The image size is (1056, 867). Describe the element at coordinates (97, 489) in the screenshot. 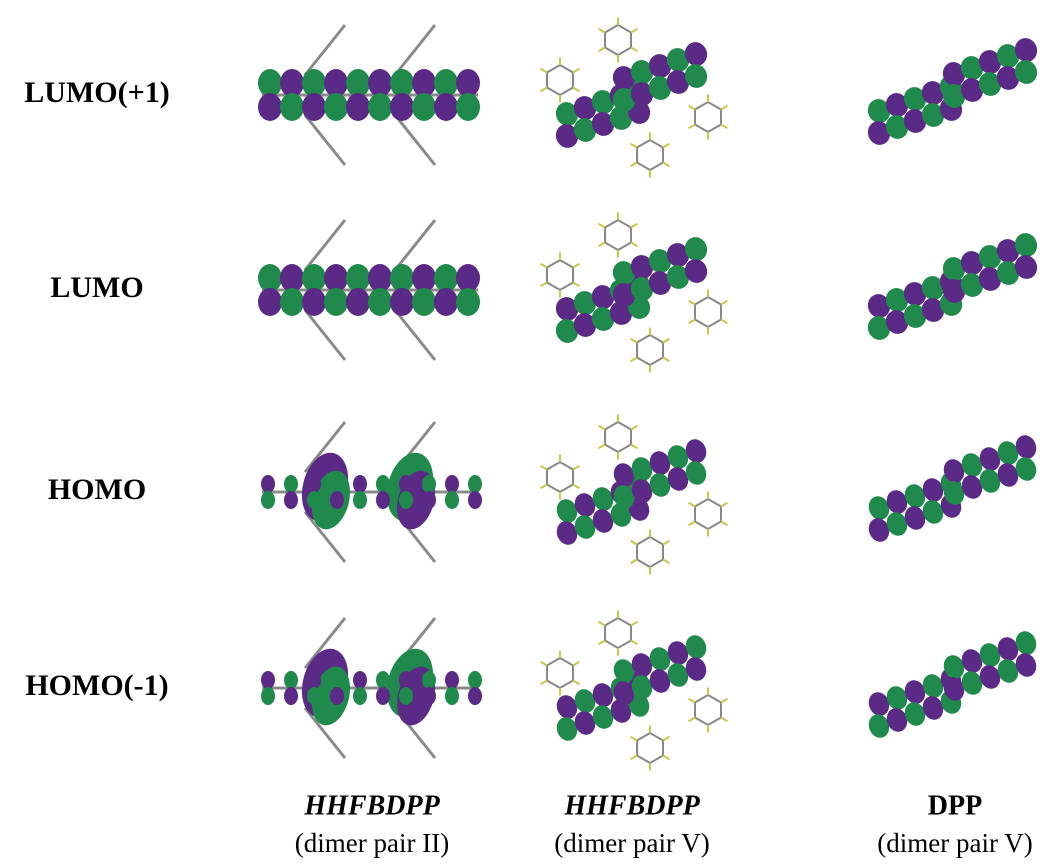

I see `row-label: HOMO` at that location.